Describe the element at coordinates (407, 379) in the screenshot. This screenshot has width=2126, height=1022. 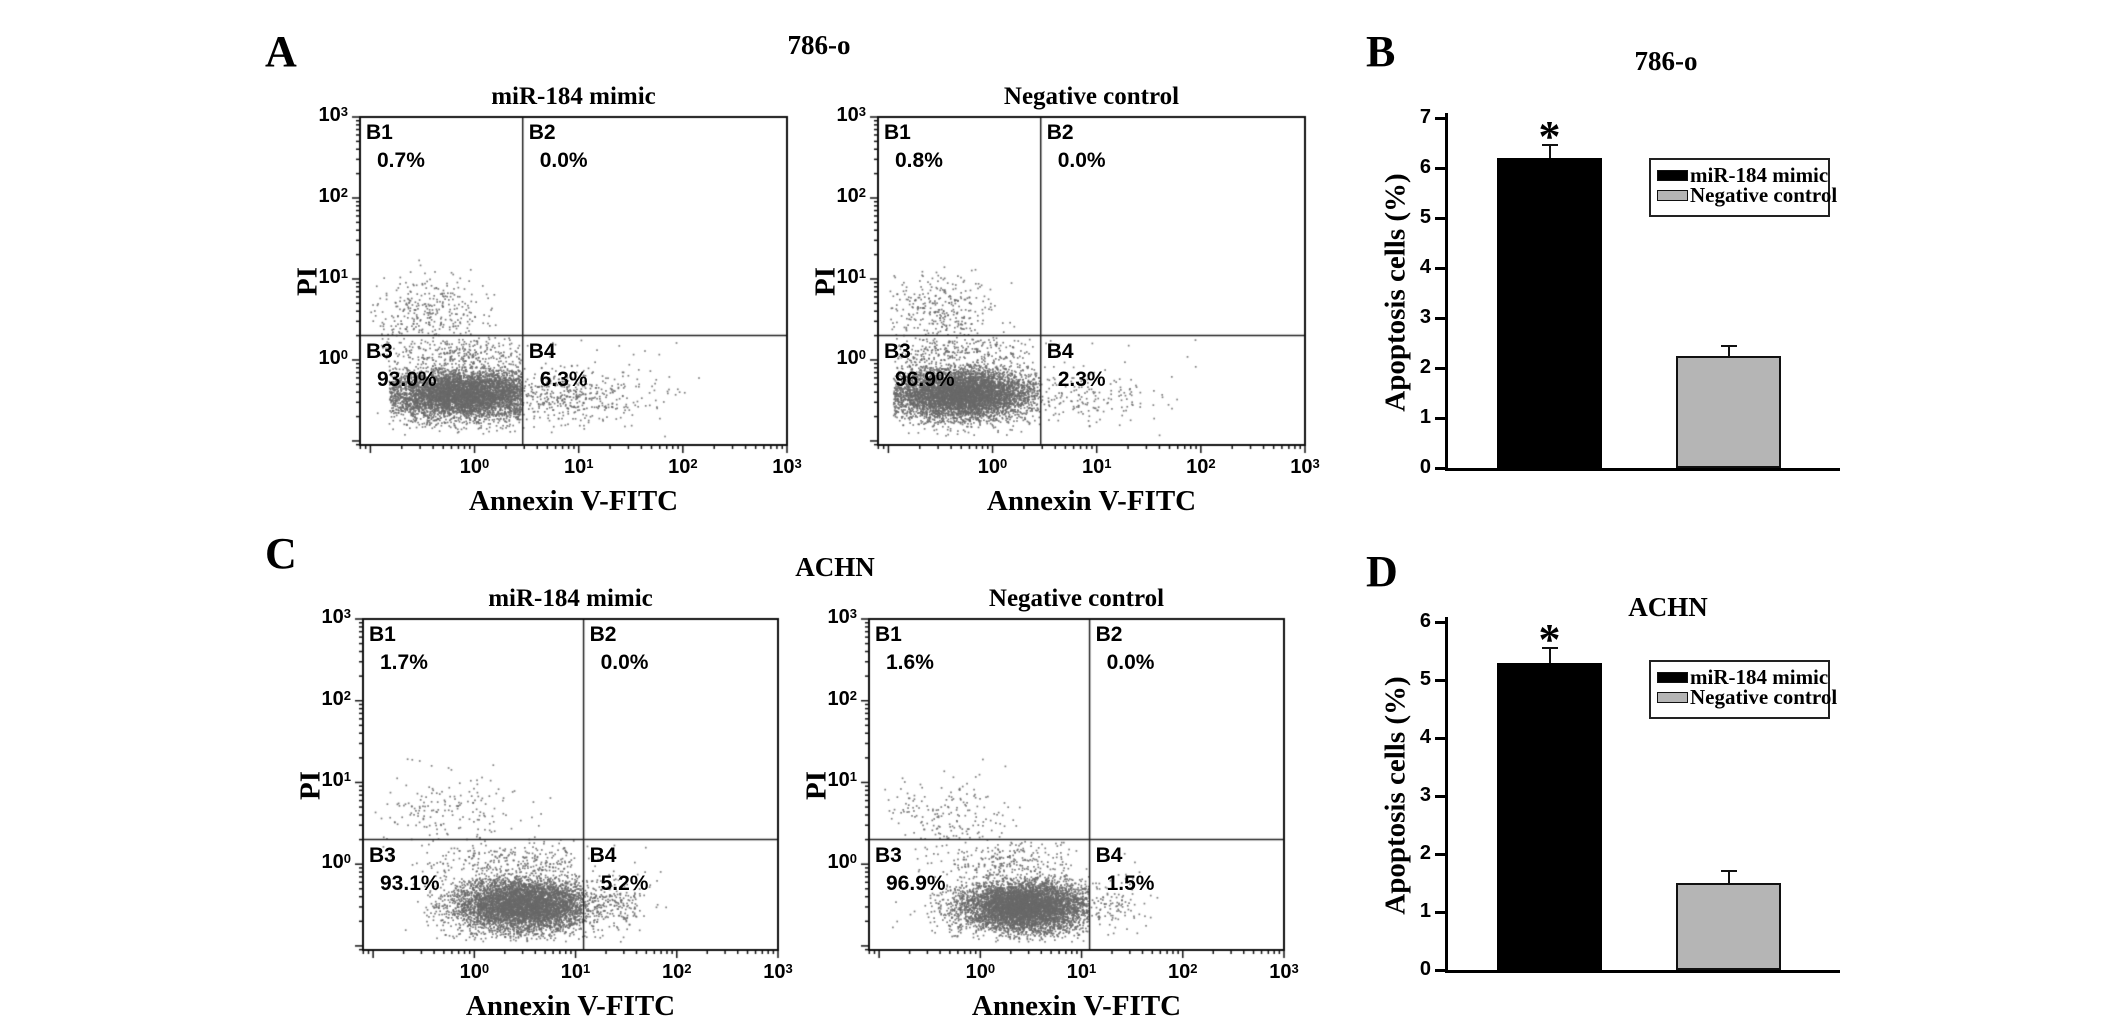
I see `quadrant-b3-value: 93.0%` at that location.